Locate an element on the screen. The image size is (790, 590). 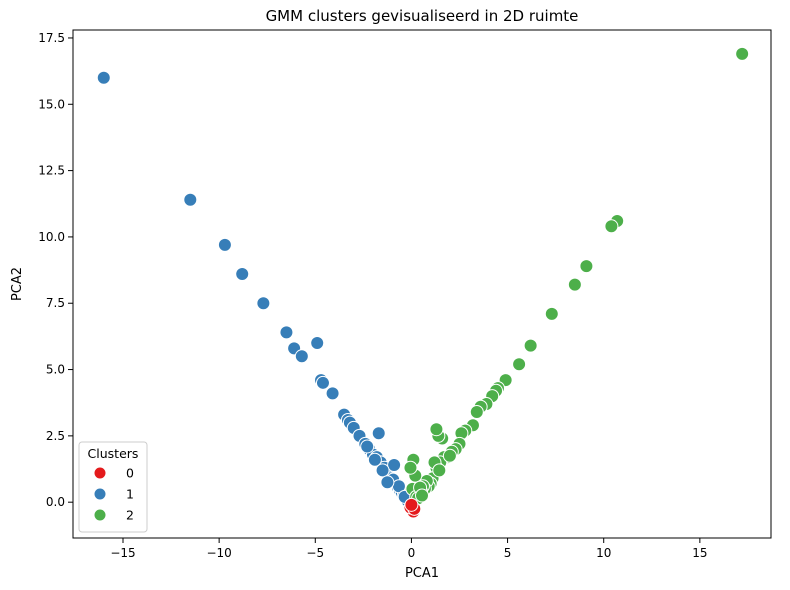
legend-box is located at coordinates (113, 487).